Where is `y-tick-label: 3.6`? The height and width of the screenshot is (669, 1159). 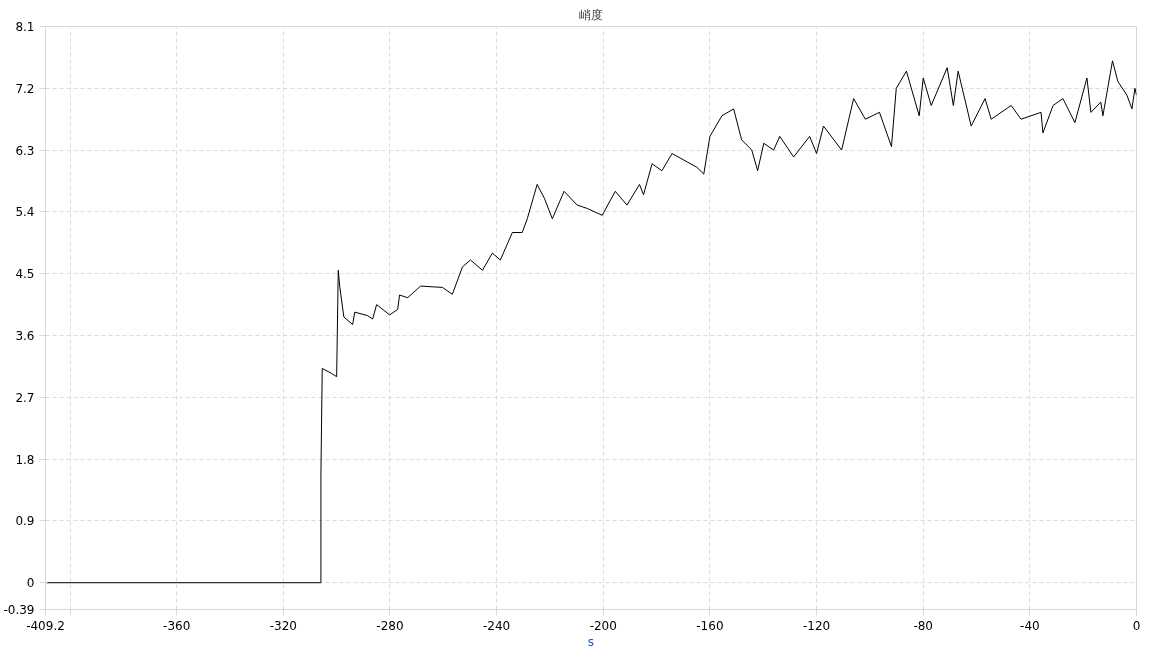
y-tick-label: 3.6 is located at coordinates (25, 336).